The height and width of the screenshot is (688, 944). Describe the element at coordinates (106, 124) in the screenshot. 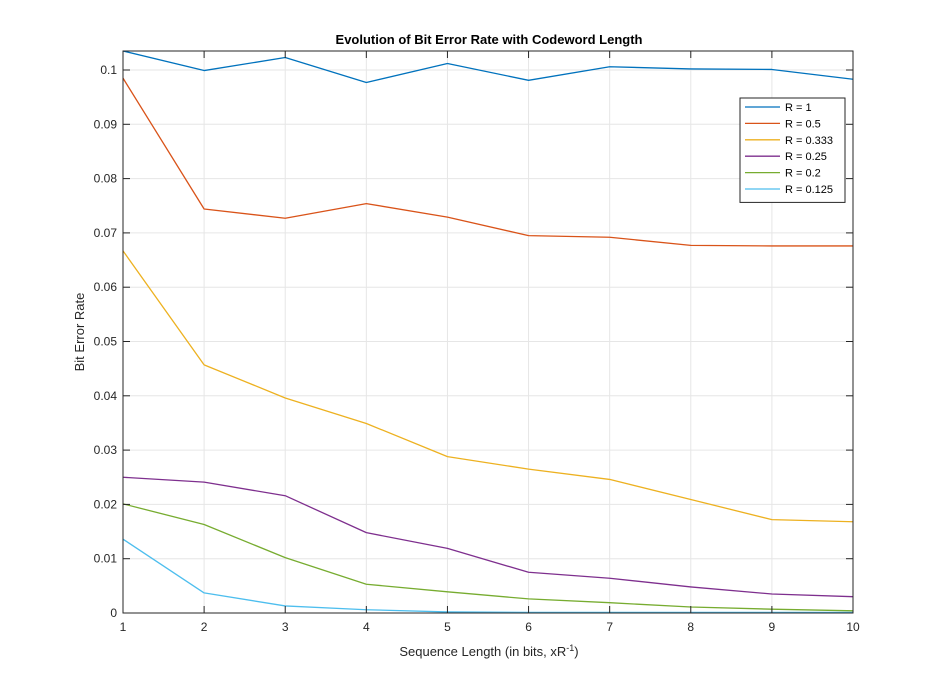

I see `y-tick-label: 0.09` at that location.